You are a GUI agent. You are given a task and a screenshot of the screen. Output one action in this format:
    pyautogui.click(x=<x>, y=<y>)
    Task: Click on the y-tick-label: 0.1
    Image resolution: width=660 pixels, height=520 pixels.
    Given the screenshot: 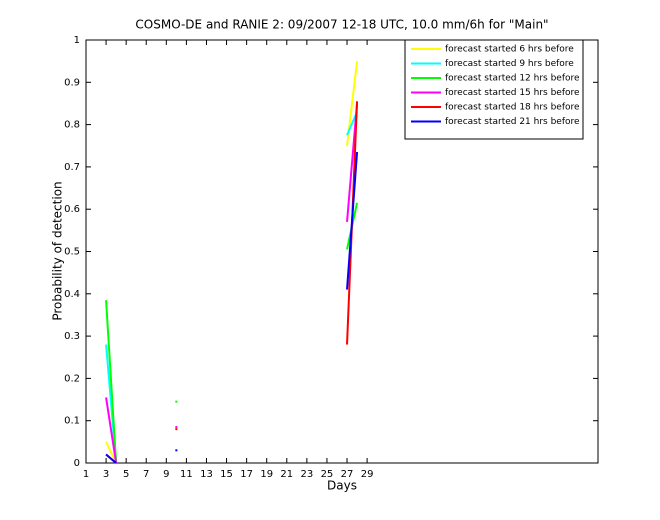 What is the action you would take?
    pyautogui.click(x=72, y=421)
    